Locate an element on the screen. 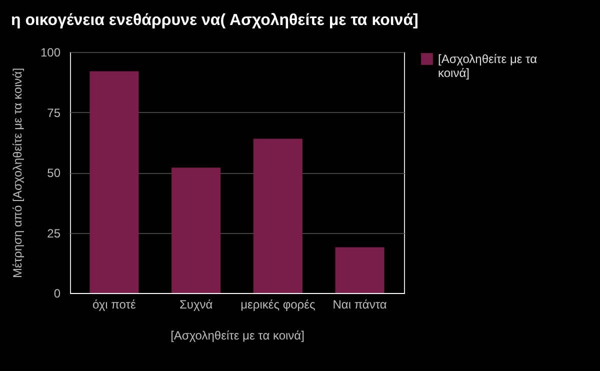 The height and width of the screenshot is (371, 600). legend-label: [Ασχοληθείτε με τα κοινά] is located at coordinates (488, 66).